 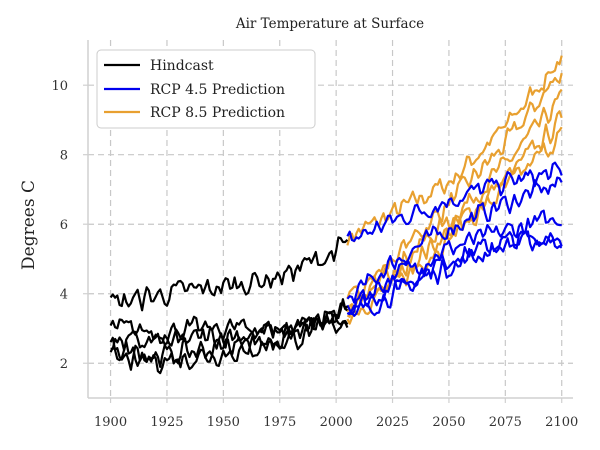 What do you see at coordinates (217, 113) in the screenshot?
I see `legend-label-rcp85: RCP 8.5 Prediction` at bounding box center [217, 113].